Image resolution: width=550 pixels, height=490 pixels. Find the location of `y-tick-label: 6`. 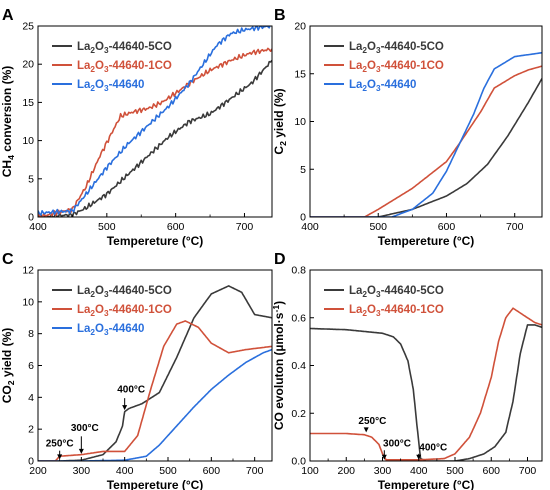

y-tick-label: 6 is located at coordinates (31, 366).